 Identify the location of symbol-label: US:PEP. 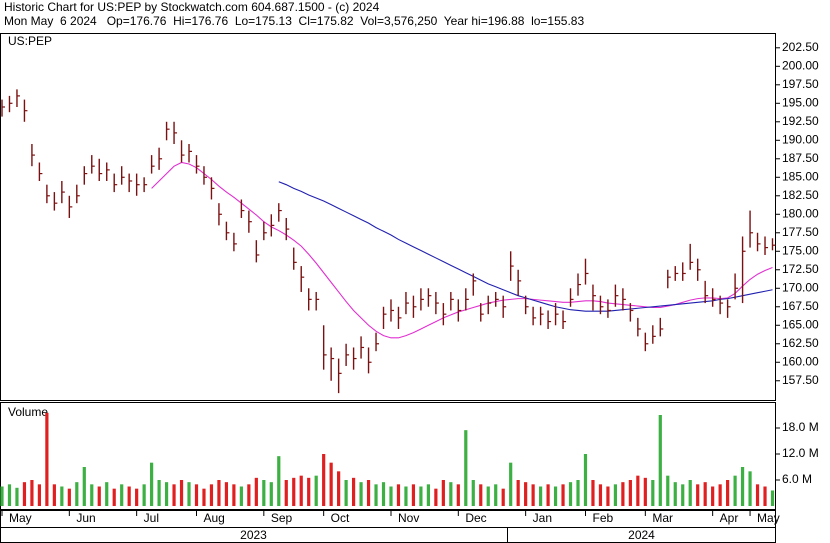
(30, 41).